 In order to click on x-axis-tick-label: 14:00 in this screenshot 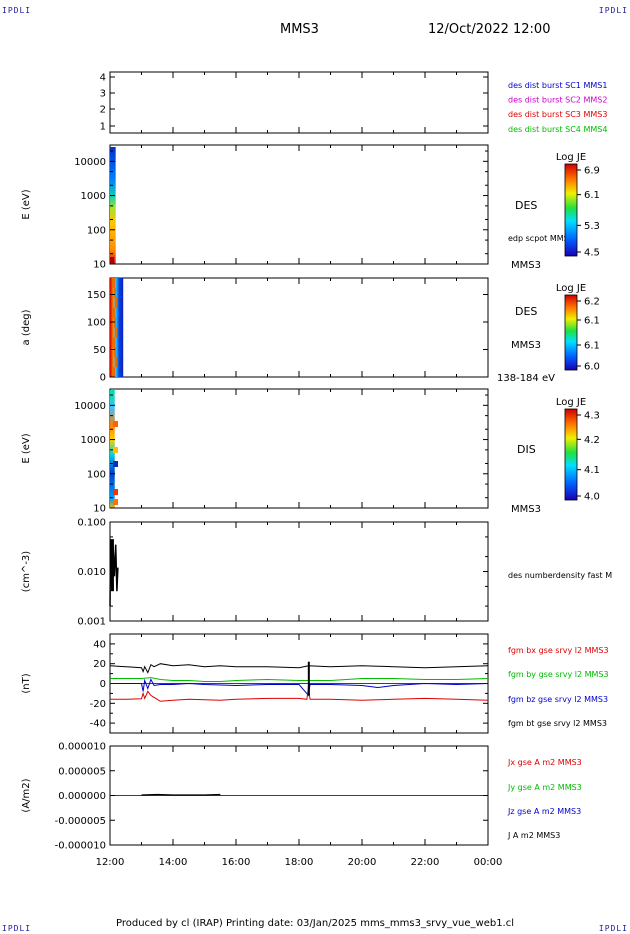, I will do `click(173, 862)`.